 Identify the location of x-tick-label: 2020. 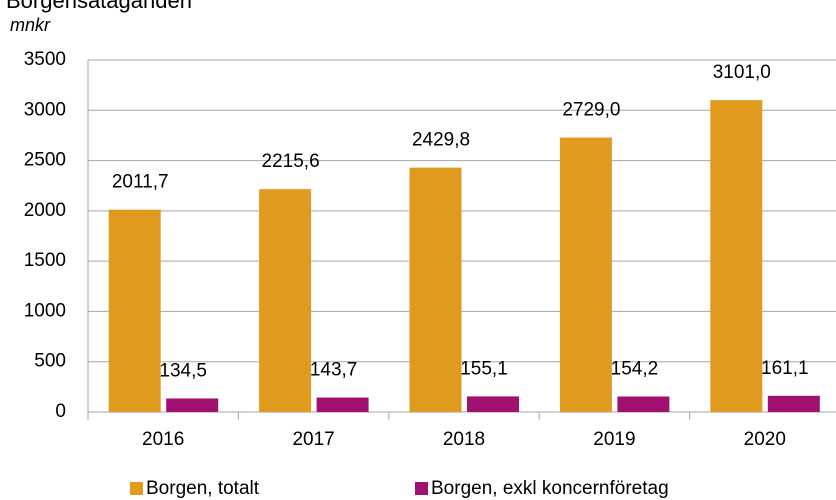
(765, 439).